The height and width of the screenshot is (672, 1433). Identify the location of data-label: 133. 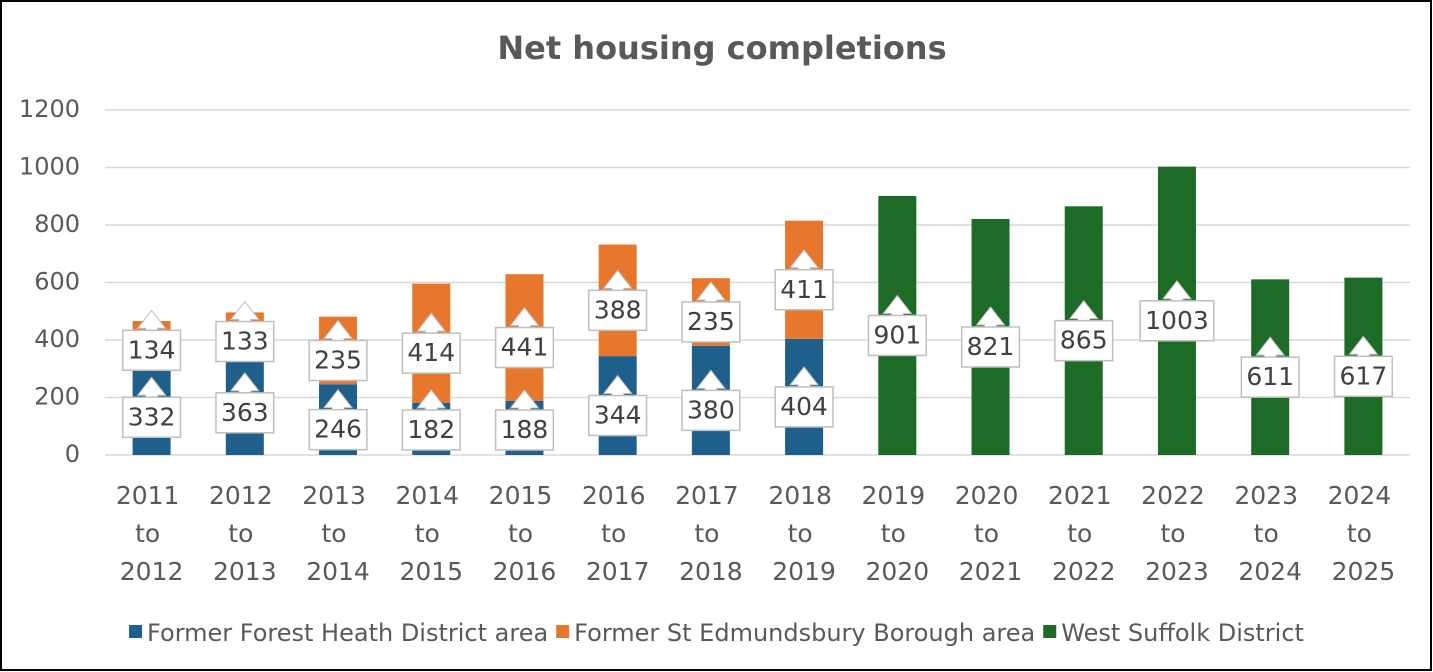
(245, 331).